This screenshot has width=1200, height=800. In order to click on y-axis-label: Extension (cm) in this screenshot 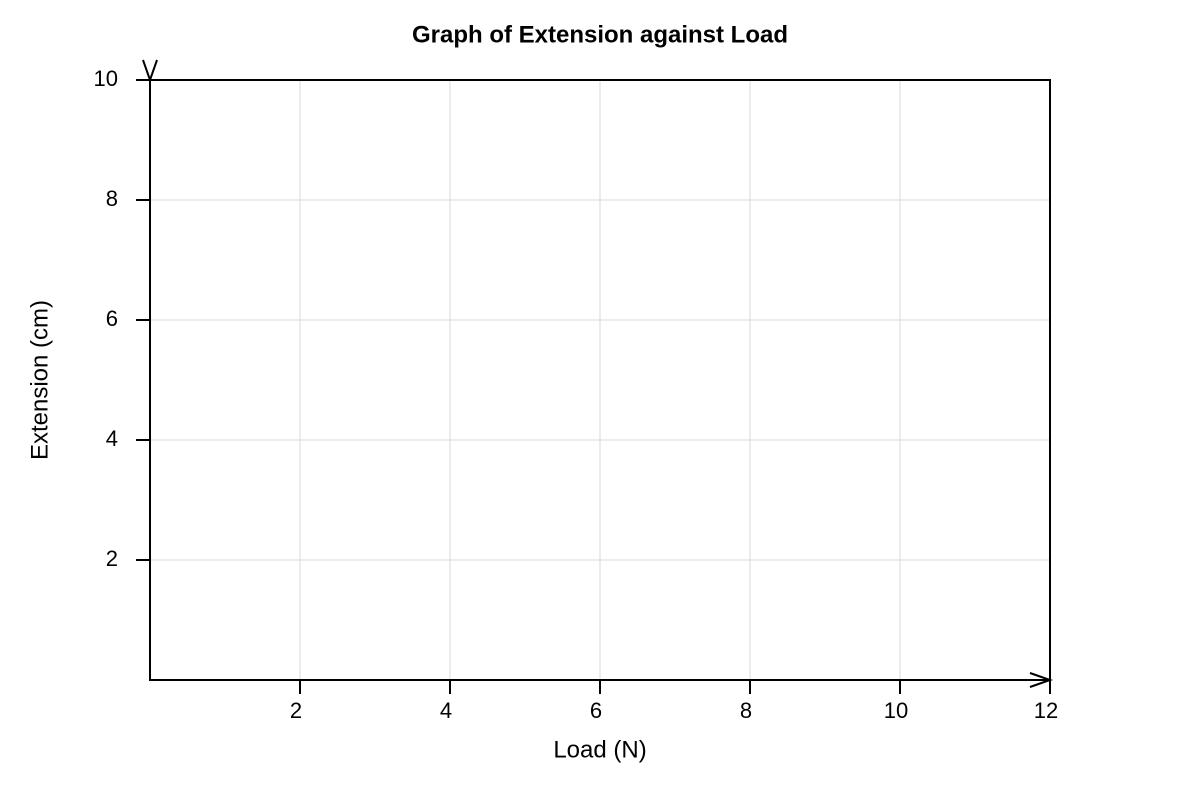, I will do `click(39, 380)`.